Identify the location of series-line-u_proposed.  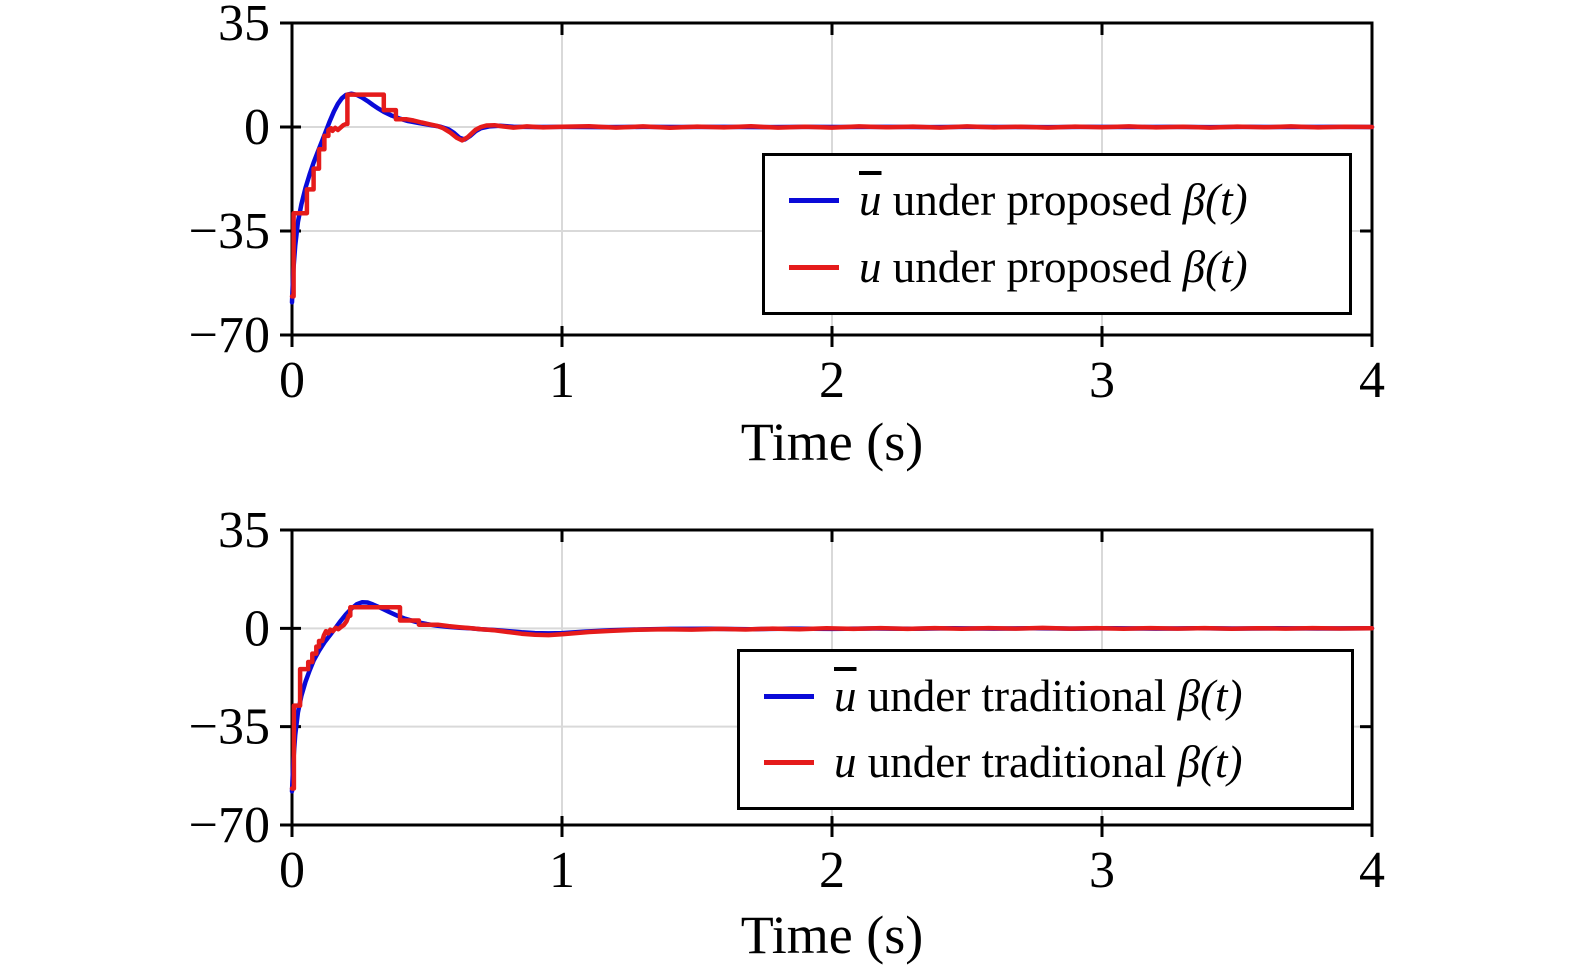
(832, 195).